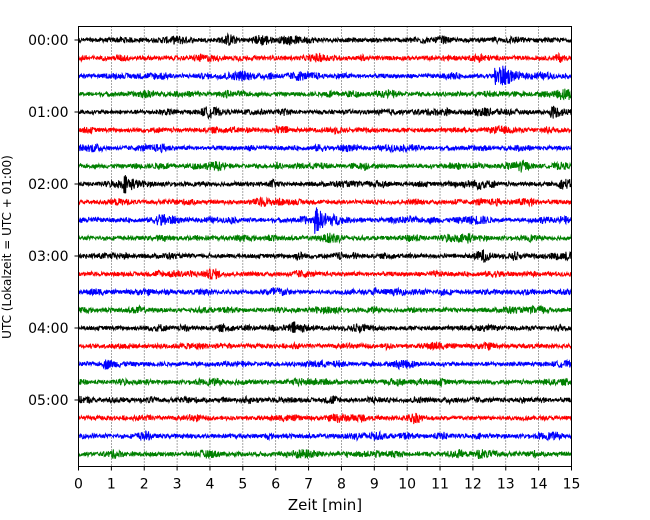 This screenshot has height=520, width=650. What do you see at coordinates (506, 485) in the screenshot?
I see `x-tick-label: 13` at bounding box center [506, 485].